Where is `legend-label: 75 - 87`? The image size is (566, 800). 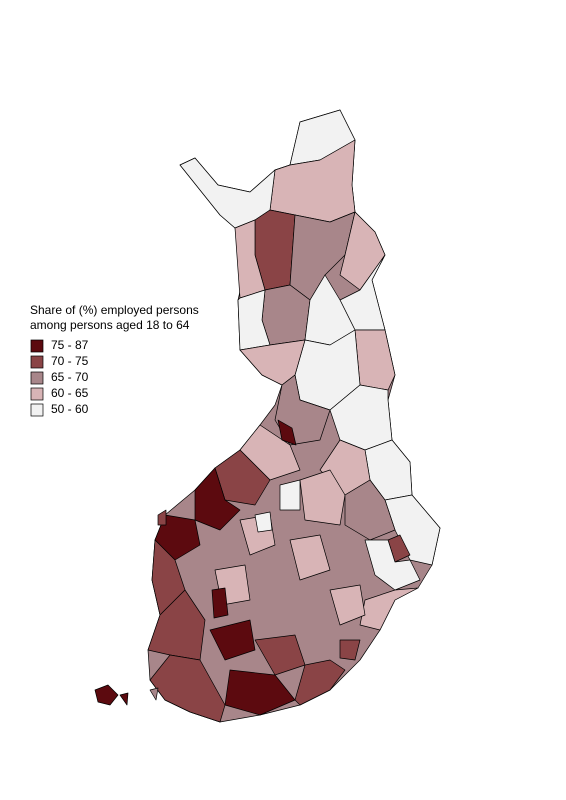
legend-label: 75 - 87 is located at coordinates (70, 345).